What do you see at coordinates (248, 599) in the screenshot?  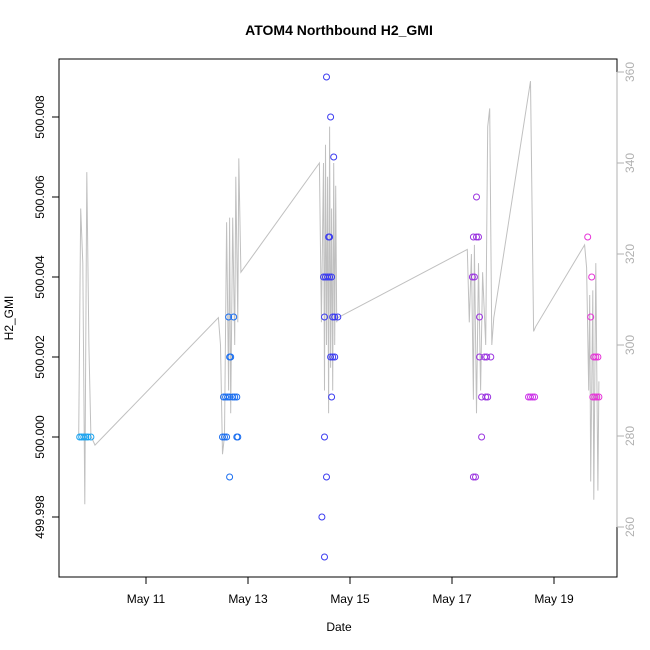 I see `x-tick-label: May 13` at bounding box center [248, 599].